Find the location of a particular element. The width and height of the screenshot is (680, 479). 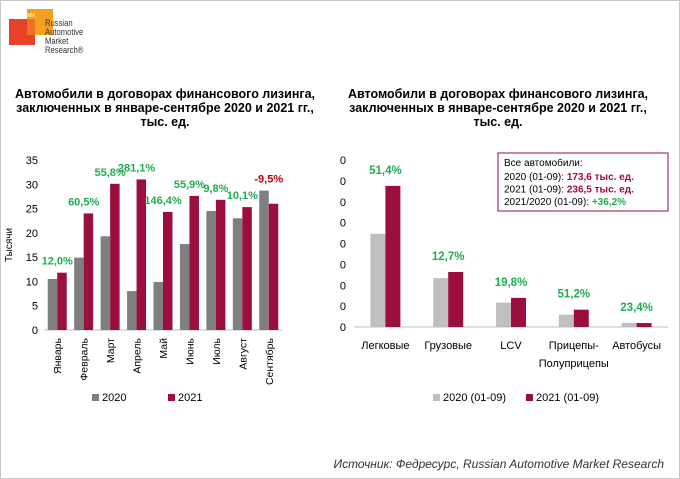

ramr-logo: НАМИ Russian Automotive Market Research® is located at coordinates (59, 36).